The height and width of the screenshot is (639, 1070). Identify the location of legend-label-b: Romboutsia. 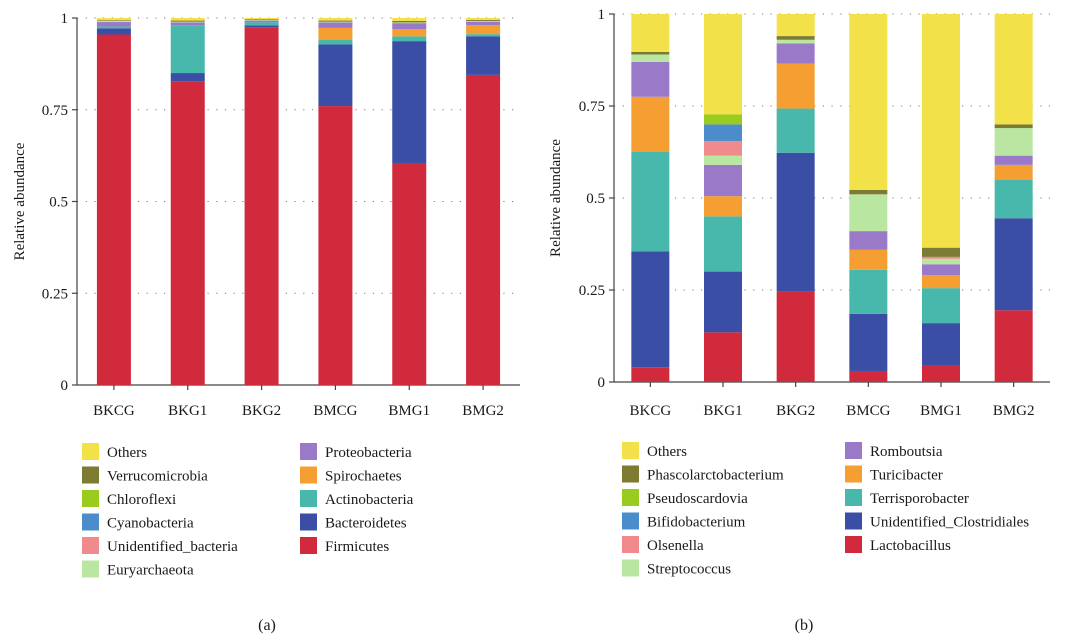
(906, 452).